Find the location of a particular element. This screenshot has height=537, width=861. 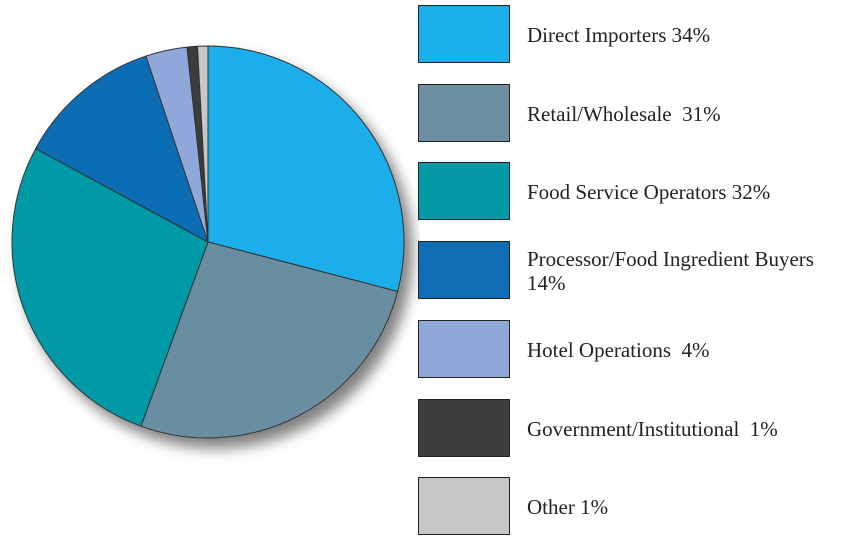

category-label: Other is located at coordinates (551, 507).